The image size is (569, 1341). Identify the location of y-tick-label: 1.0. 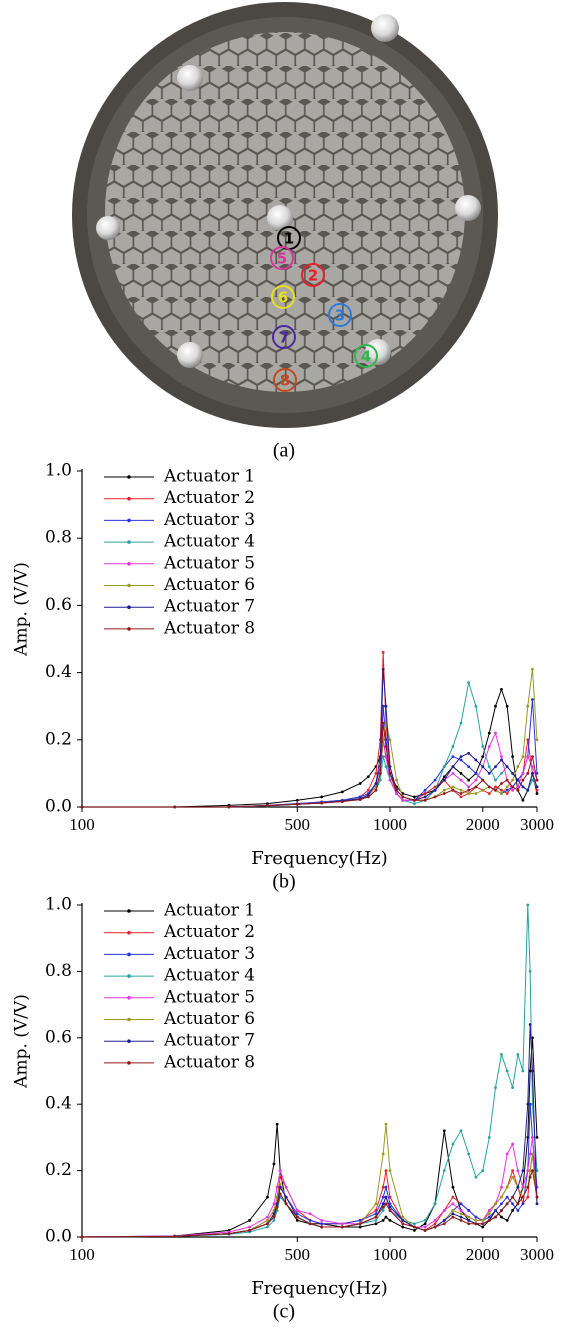
(58, 905).